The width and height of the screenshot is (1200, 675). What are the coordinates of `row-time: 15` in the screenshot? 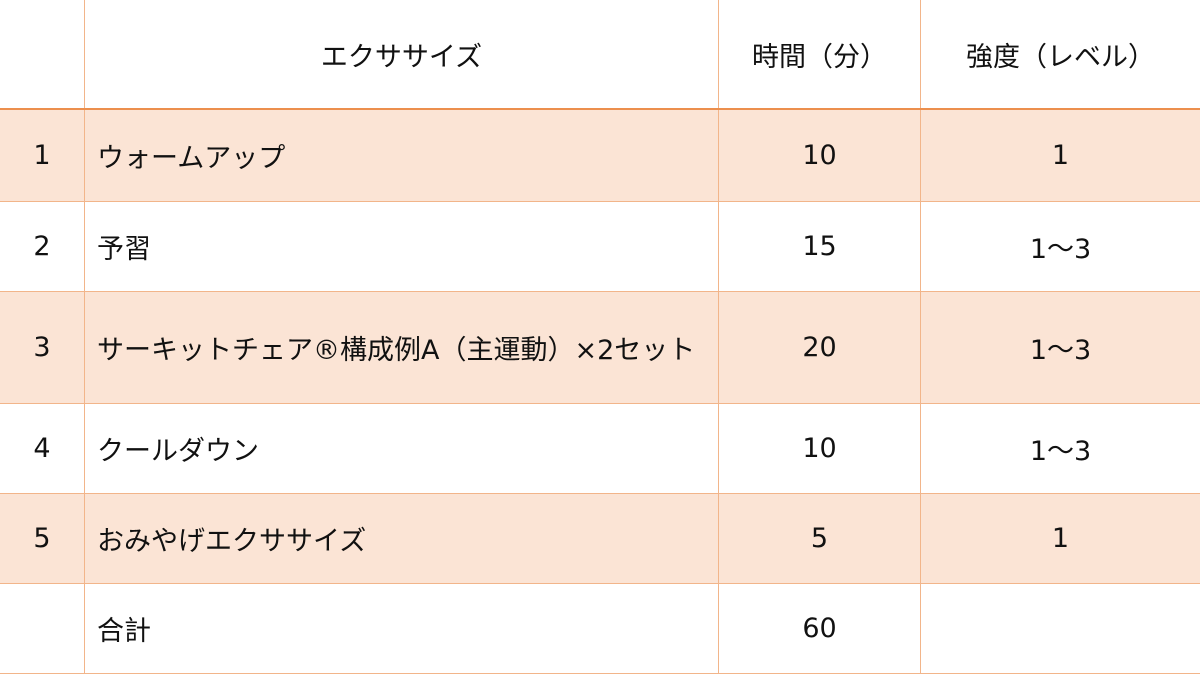 It's located at (819, 246).